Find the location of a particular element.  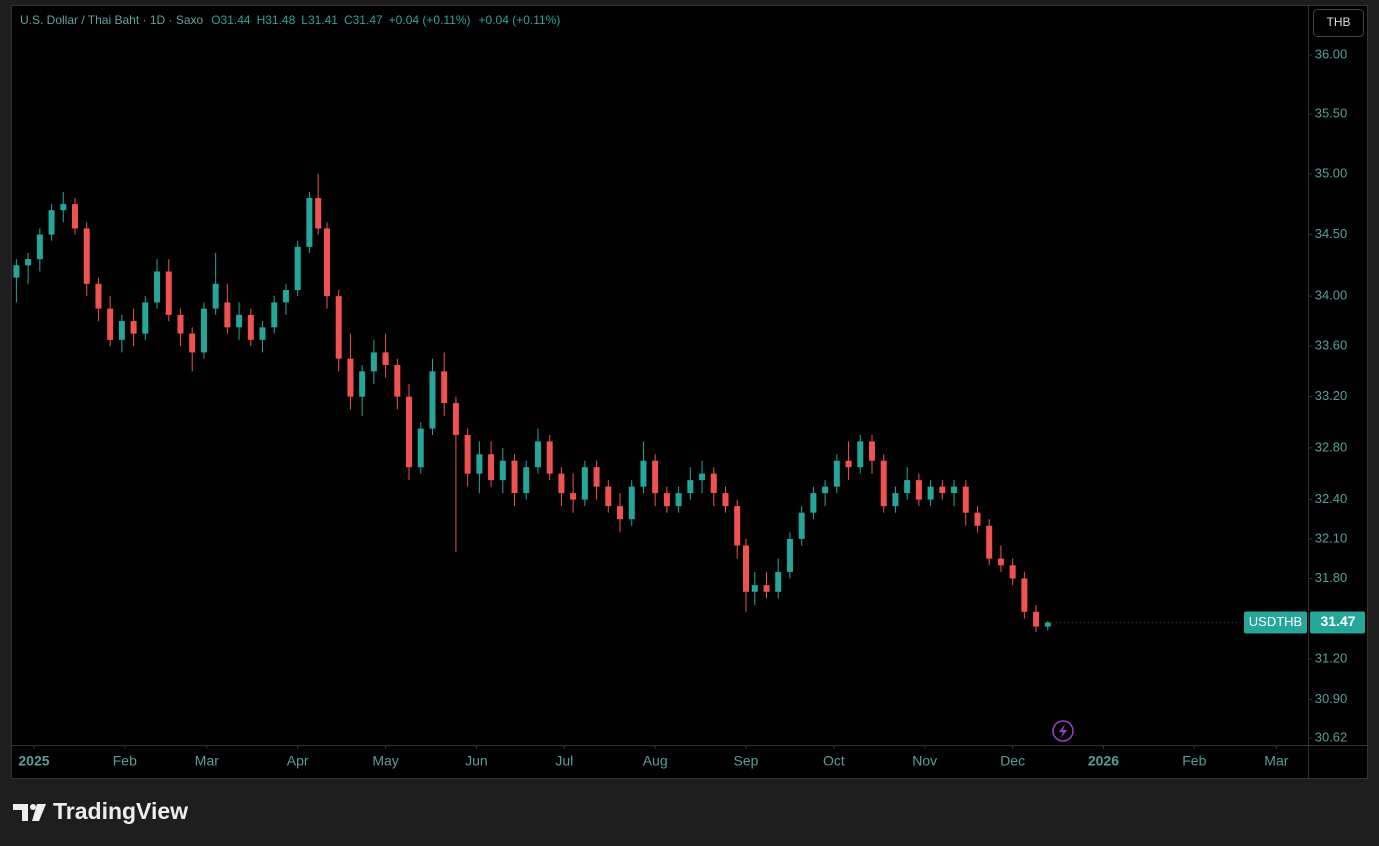

x-tick-label: Sep is located at coordinates (746, 761).